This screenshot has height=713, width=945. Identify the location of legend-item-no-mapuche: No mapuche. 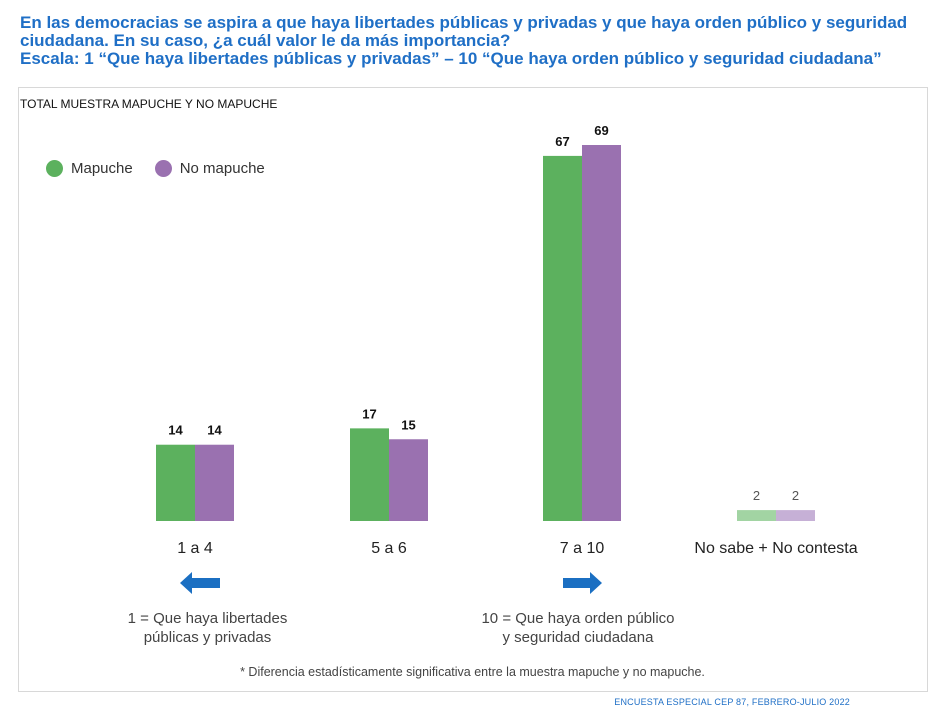
(209, 168).